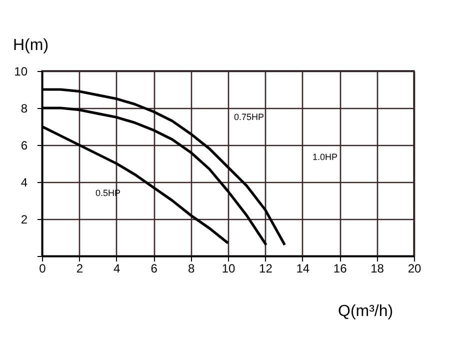  Describe the element at coordinates (266, 269) in the screenshot. I see `x-tick-label: 12` at that location.